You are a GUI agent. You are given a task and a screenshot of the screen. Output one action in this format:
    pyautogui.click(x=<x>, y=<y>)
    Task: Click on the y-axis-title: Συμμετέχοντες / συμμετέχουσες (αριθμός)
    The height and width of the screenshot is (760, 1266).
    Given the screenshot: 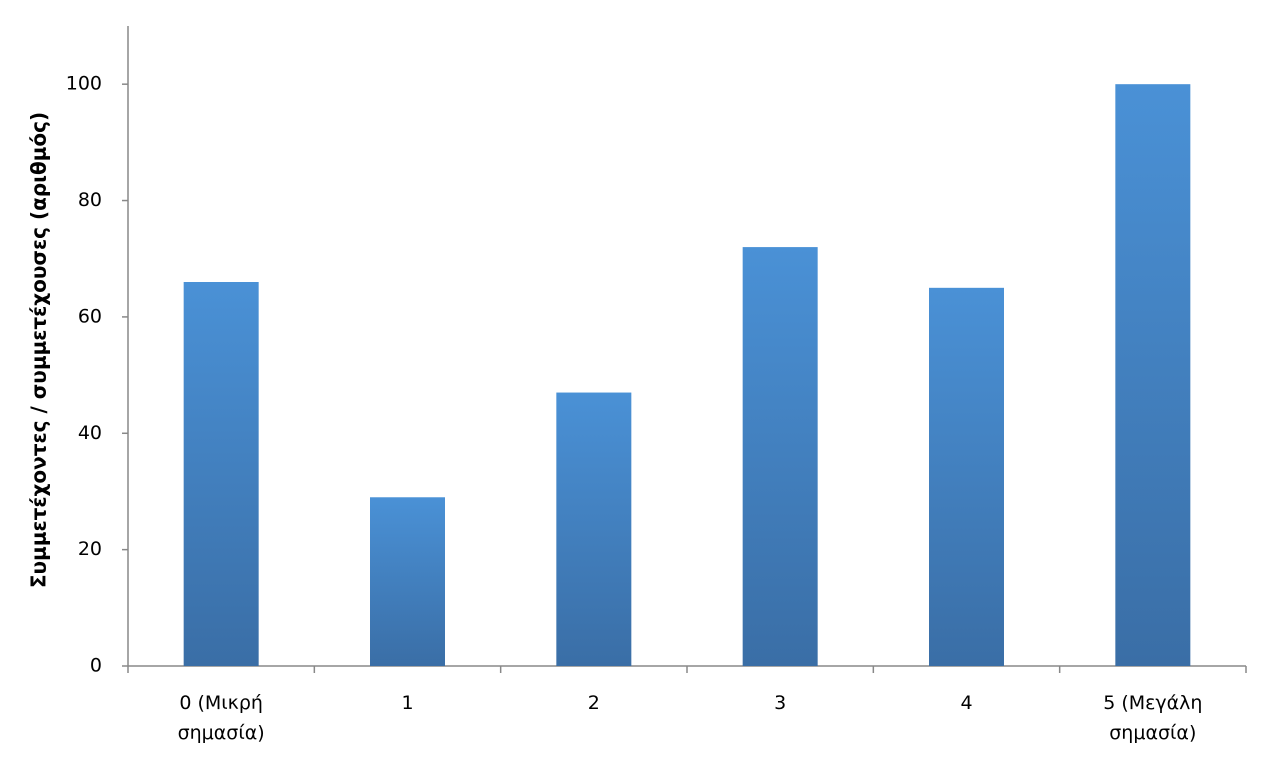 What is the action you would take?
    pyautogui.click(x=39, y=350)
    